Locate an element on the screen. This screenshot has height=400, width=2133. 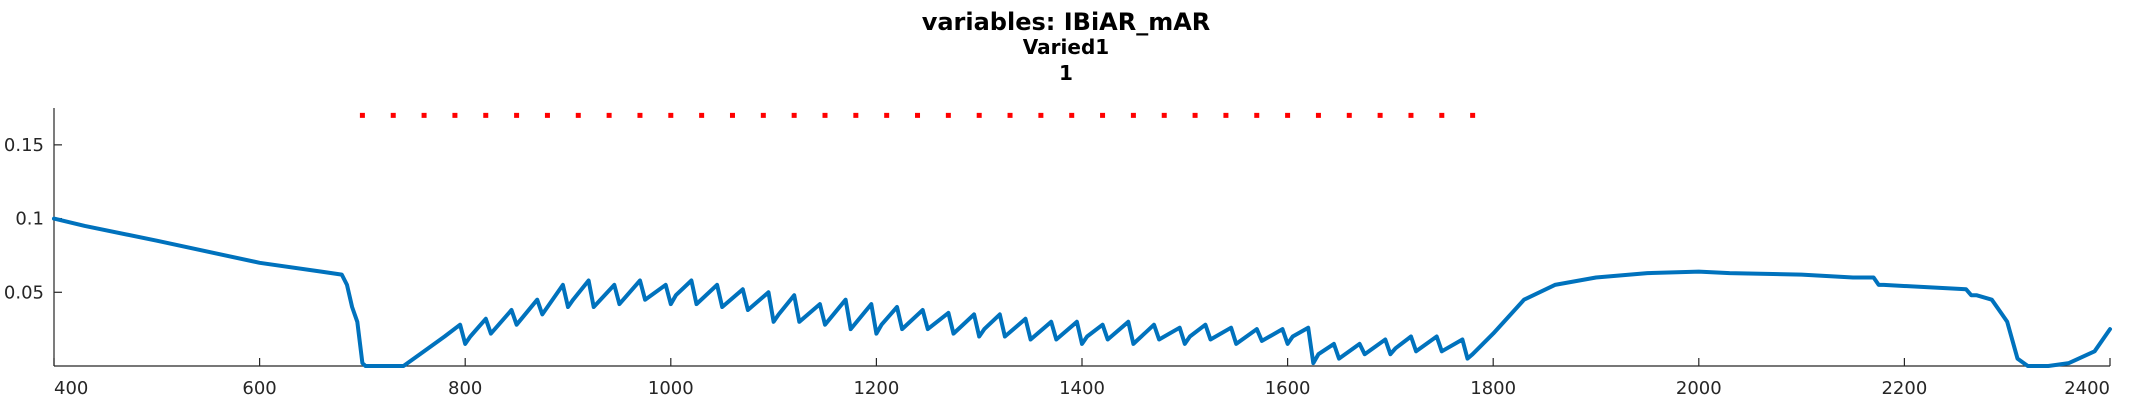
x-tick-label: 1000 is located at coordinates (671, 388).